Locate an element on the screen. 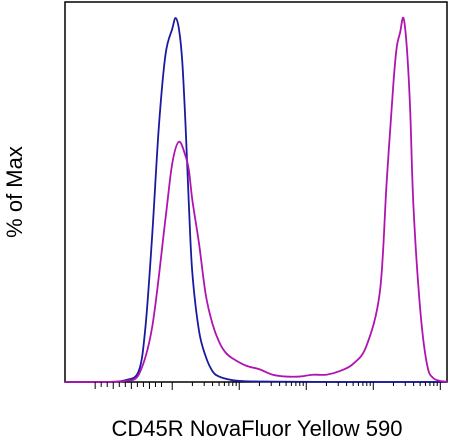 This screenshot has width=449, height=438. x-axis-label: CD45R NovaFluor Yellow 590 is located at coordinates (256, 427).